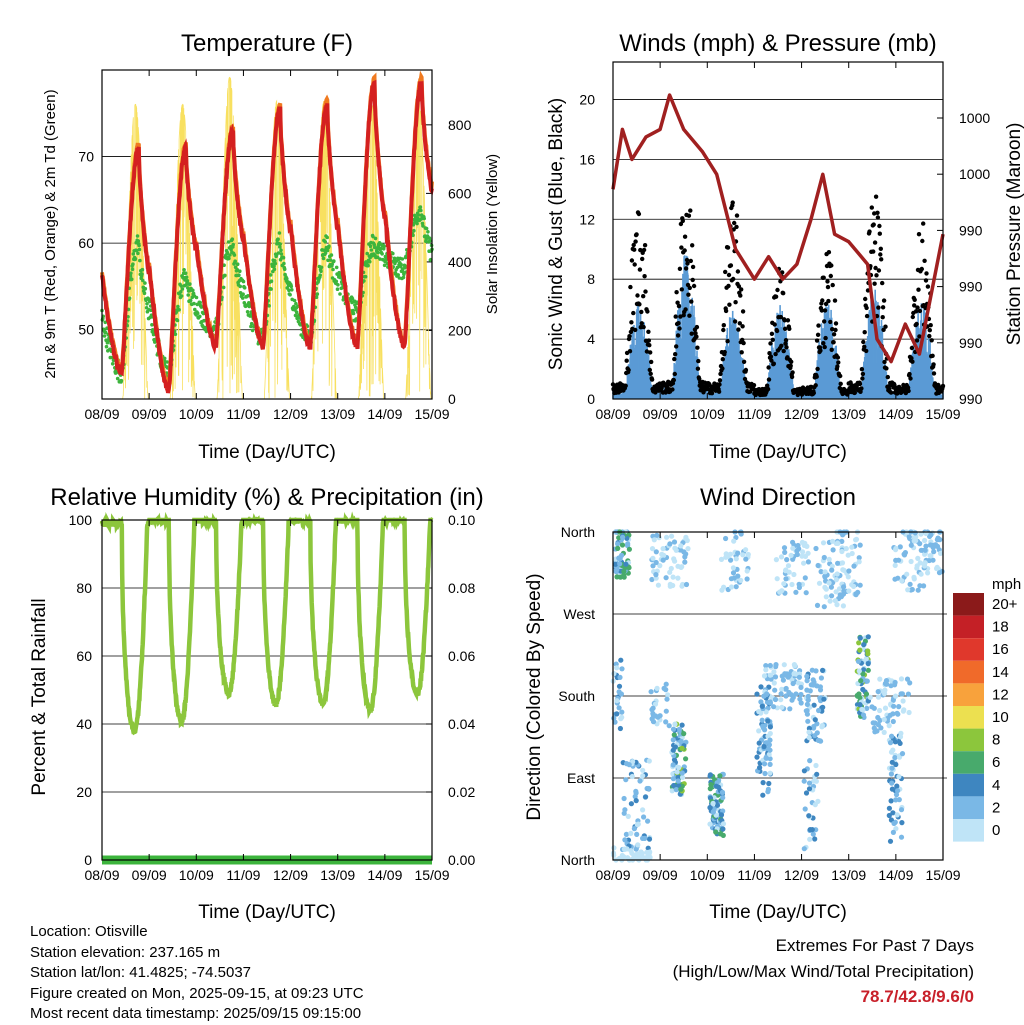  Describe the element at coordinates (587, 99) in the screenshot. I see `winds-y-tick-label: 20` at that location.